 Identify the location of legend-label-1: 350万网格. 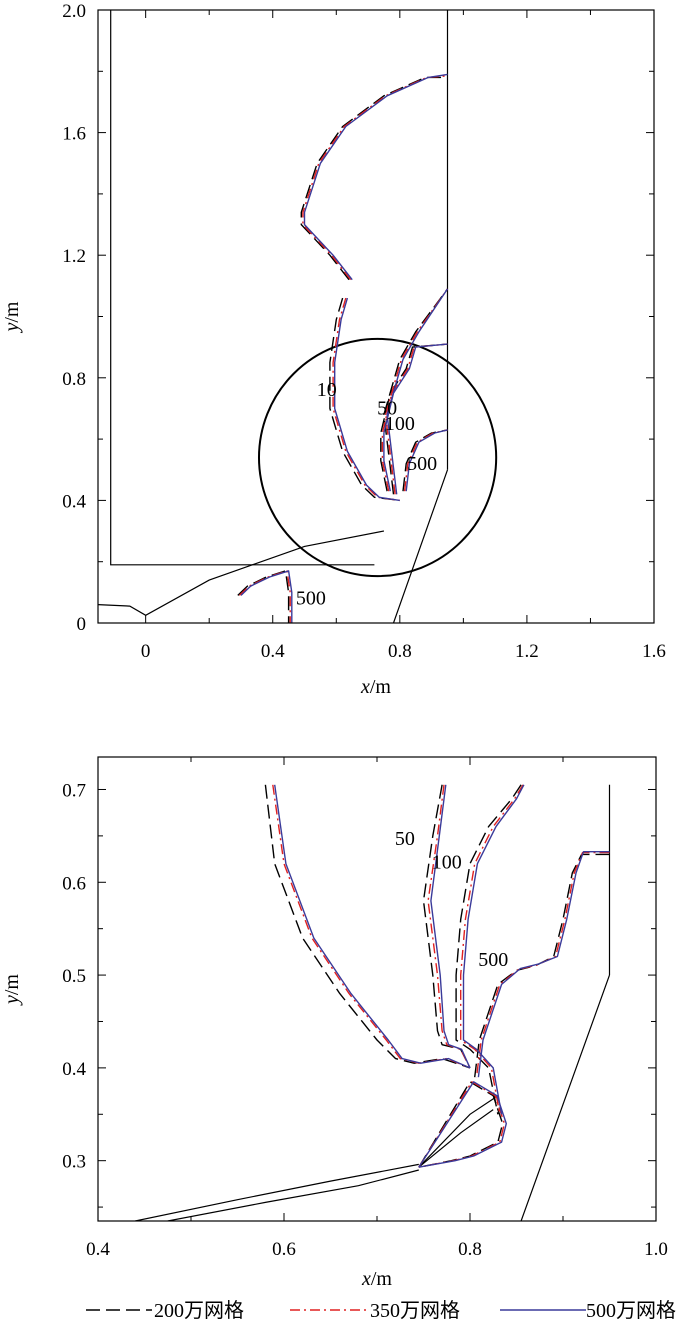
(415, 1310).